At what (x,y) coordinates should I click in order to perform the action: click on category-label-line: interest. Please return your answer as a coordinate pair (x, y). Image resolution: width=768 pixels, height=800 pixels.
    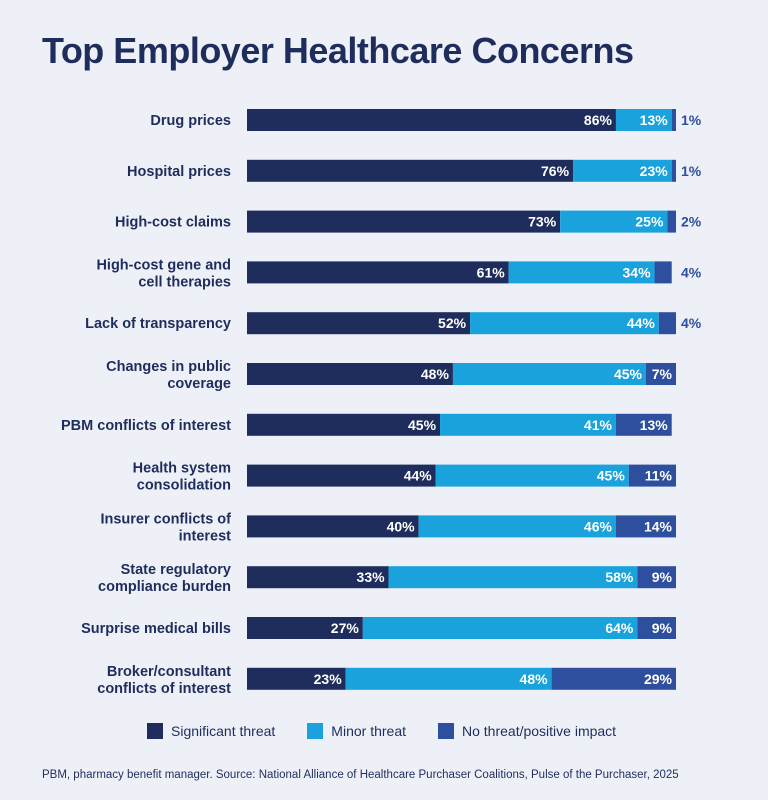
    Looking at the image, I should click on (205, 536).